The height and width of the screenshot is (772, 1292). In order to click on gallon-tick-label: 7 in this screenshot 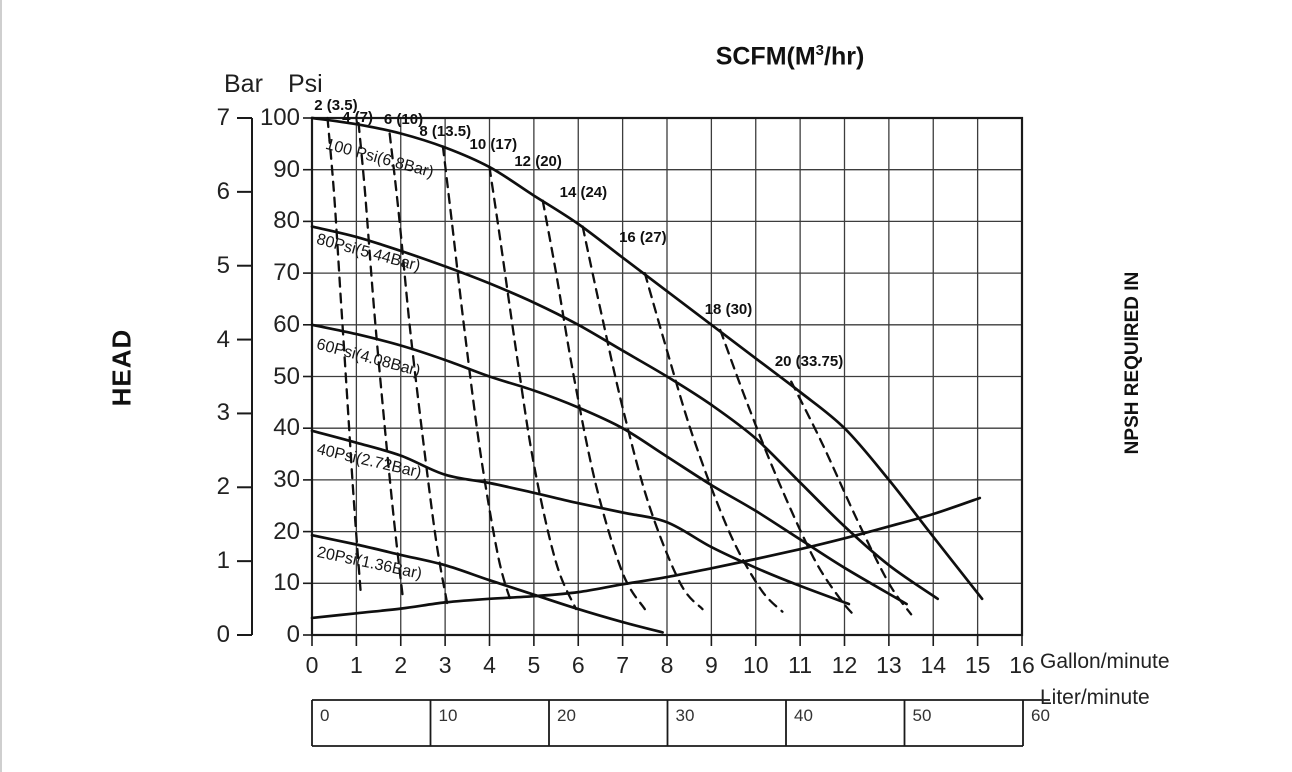, I will do `click(623, 665)`.